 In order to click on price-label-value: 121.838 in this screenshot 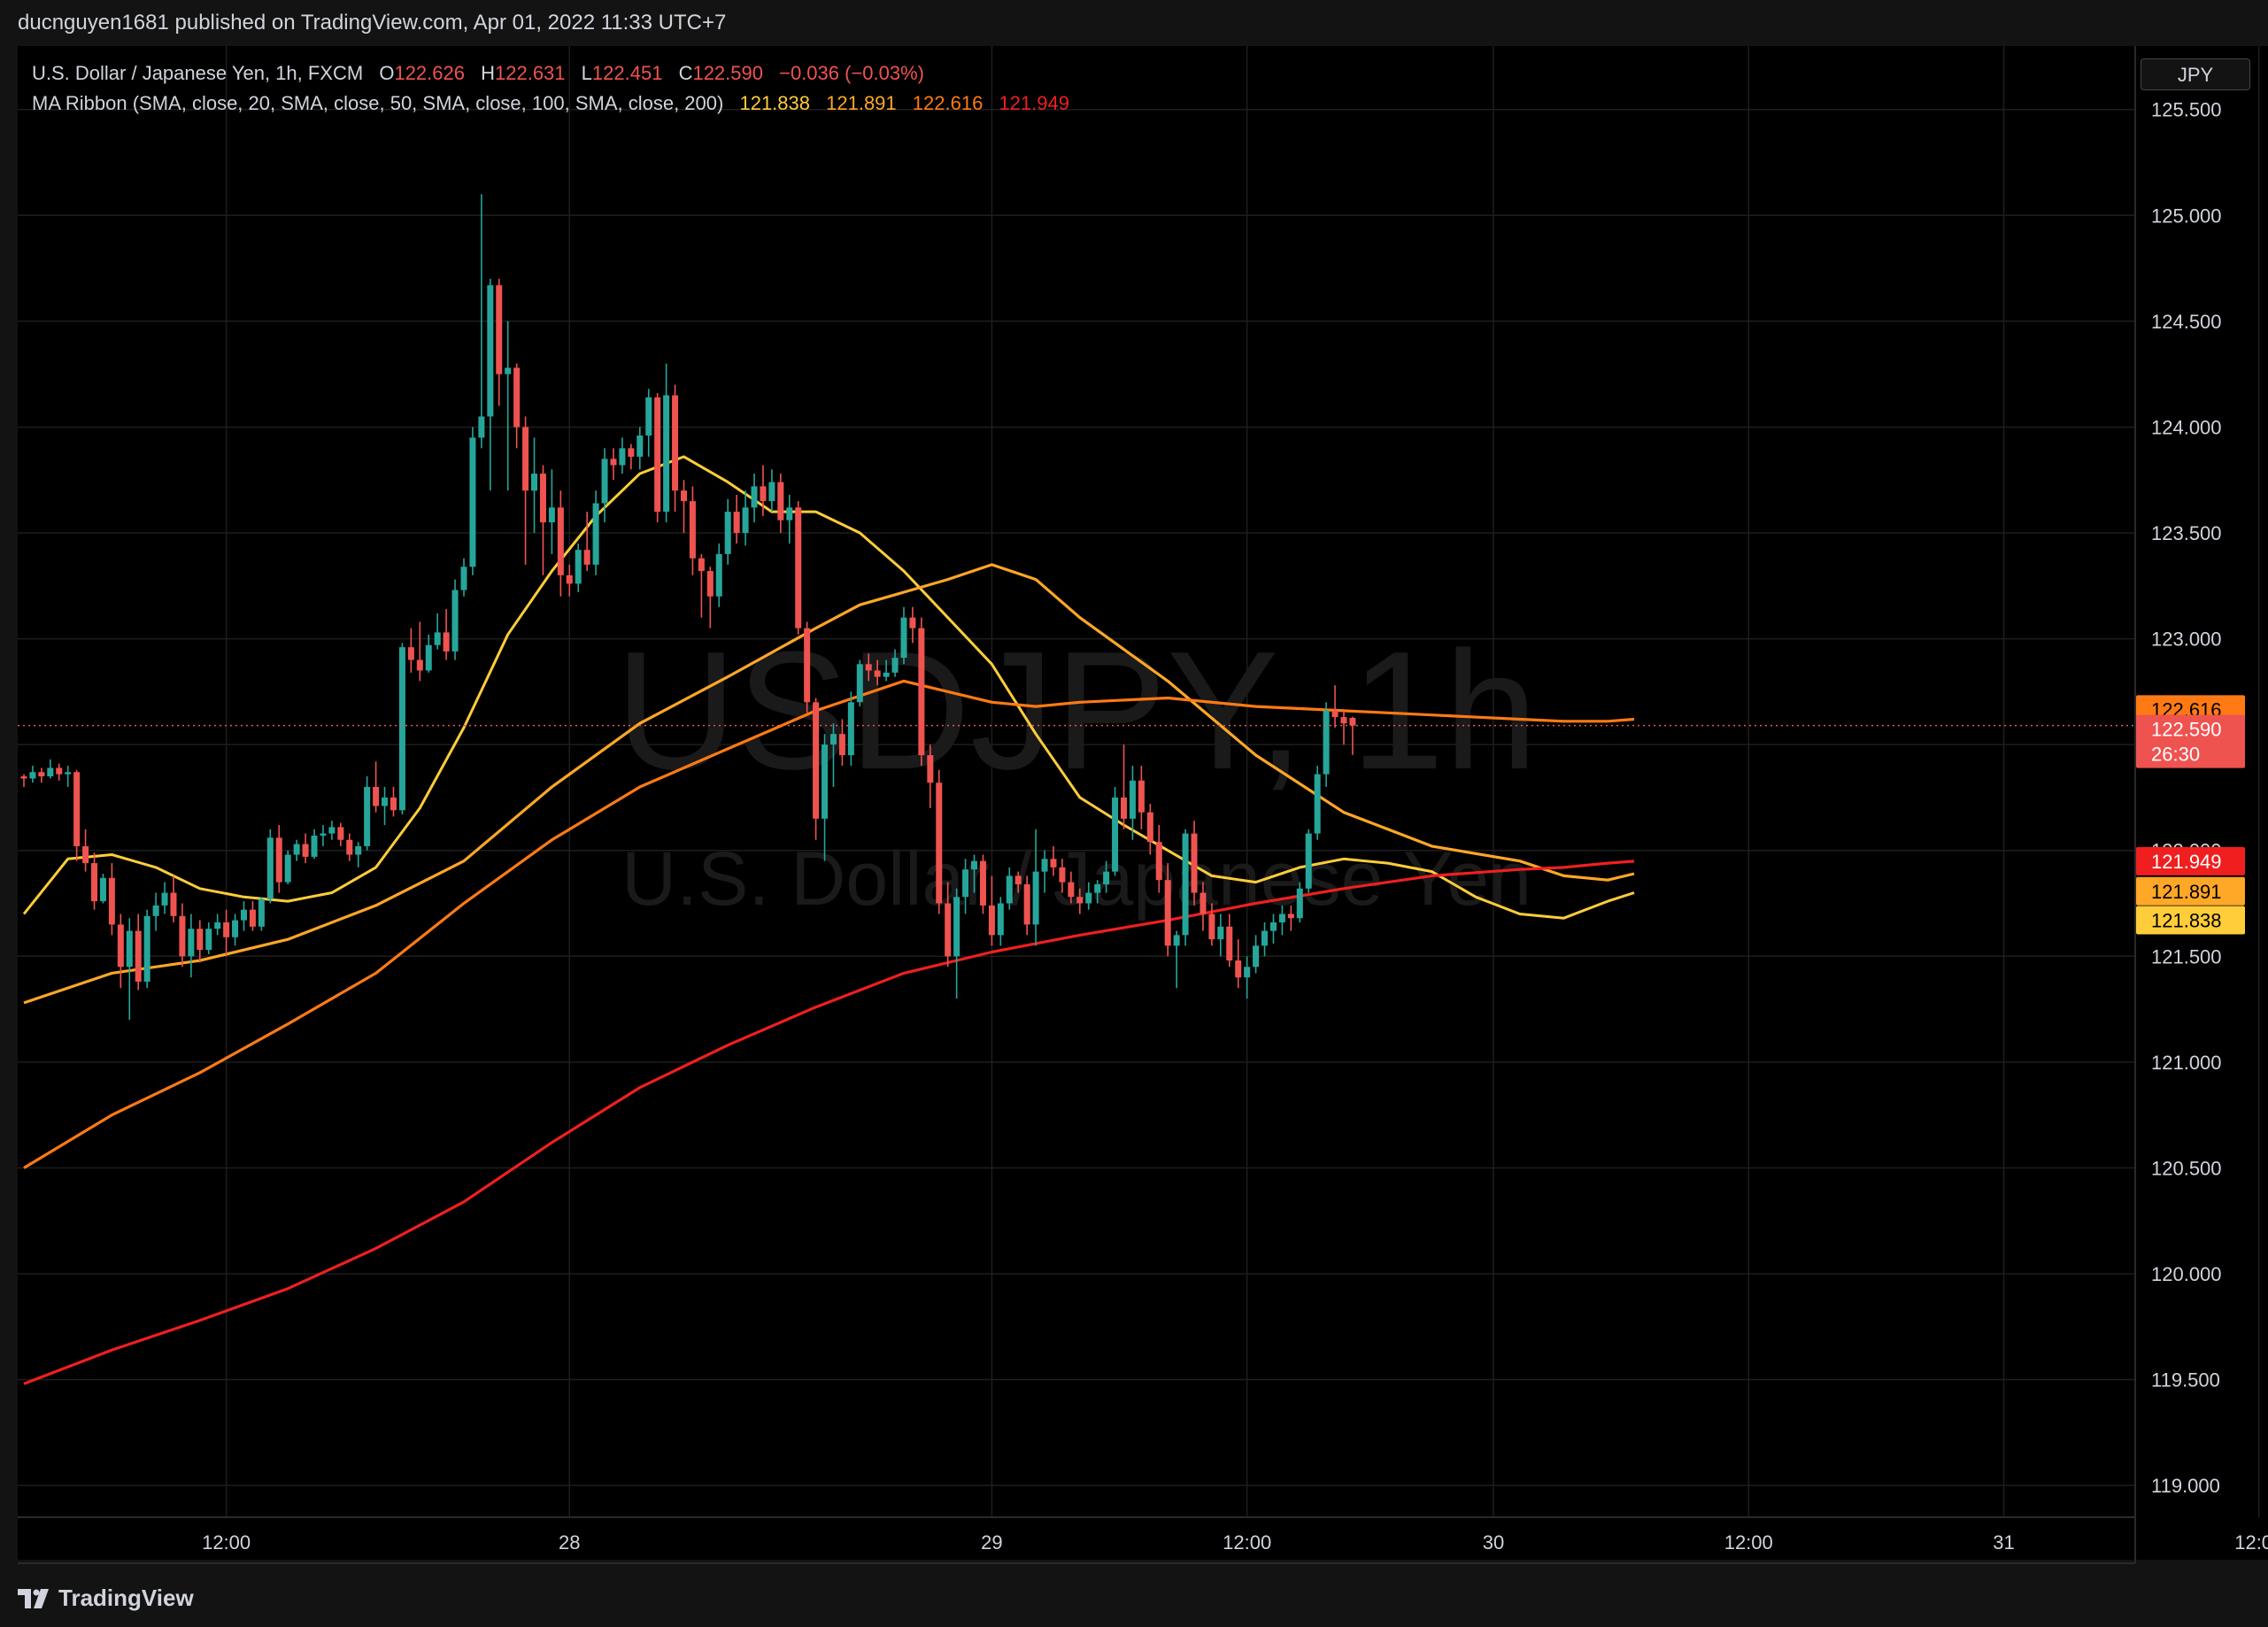, I will do `click(2186, 920)`.